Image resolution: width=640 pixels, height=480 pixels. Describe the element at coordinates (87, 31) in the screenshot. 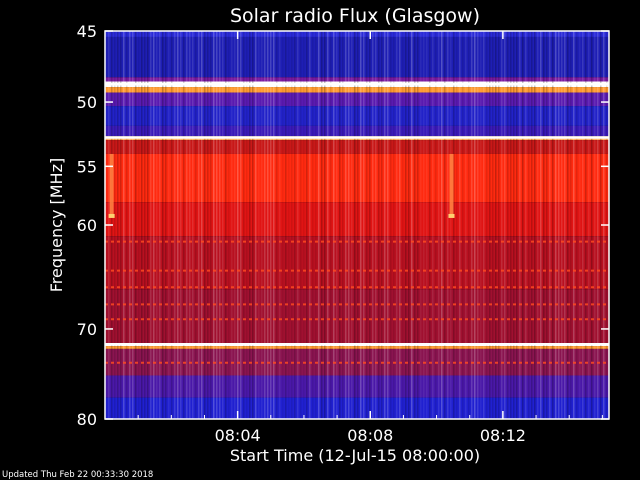

I see `y-tick-label-45: 45` at that location.